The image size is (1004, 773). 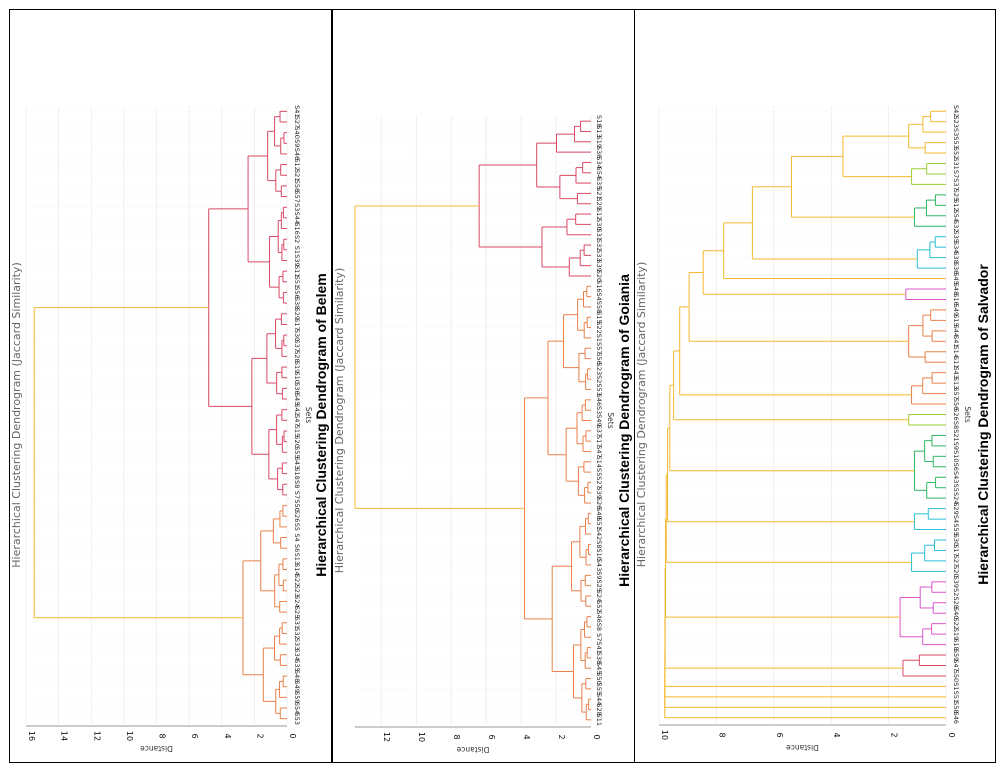 What do you see at coordinates (297, 143) in the screenshot?
I see `leaf-label: S9` at bounding box center [297, 143].